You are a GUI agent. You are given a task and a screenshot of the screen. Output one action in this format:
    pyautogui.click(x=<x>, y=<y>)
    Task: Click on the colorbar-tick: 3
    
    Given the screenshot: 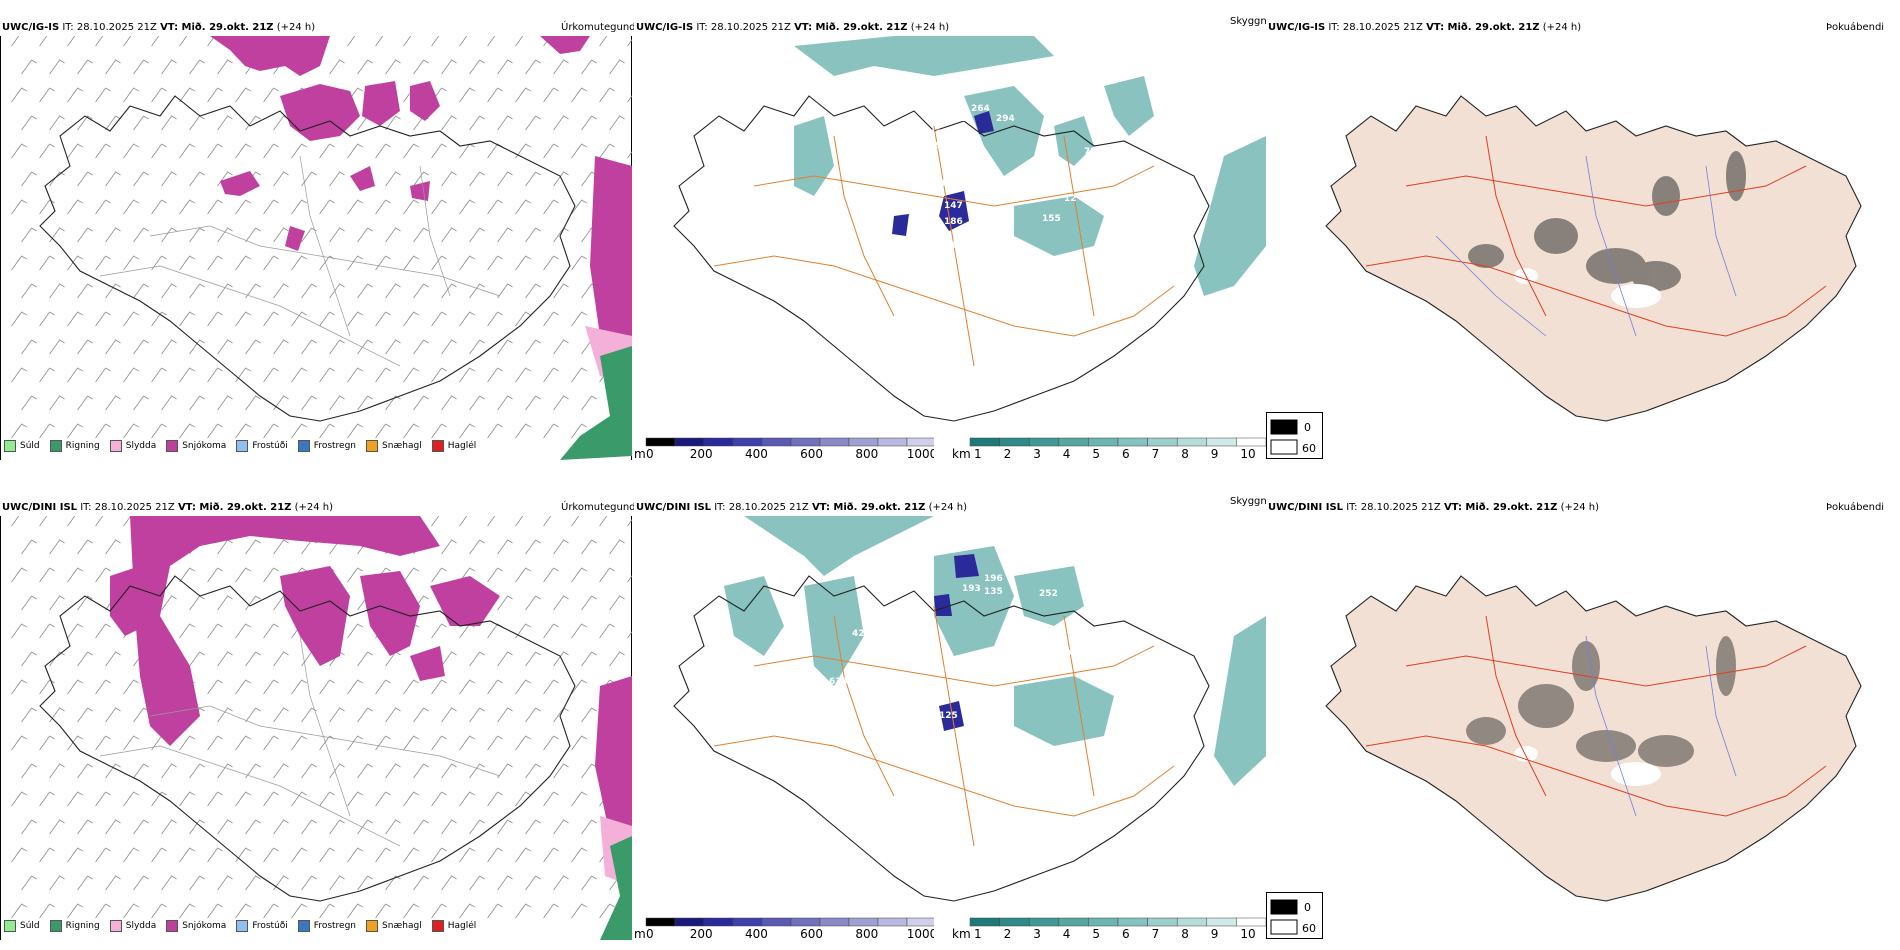 What is the action you would take?
    pyautogui.click(x=1037, y=934)
    